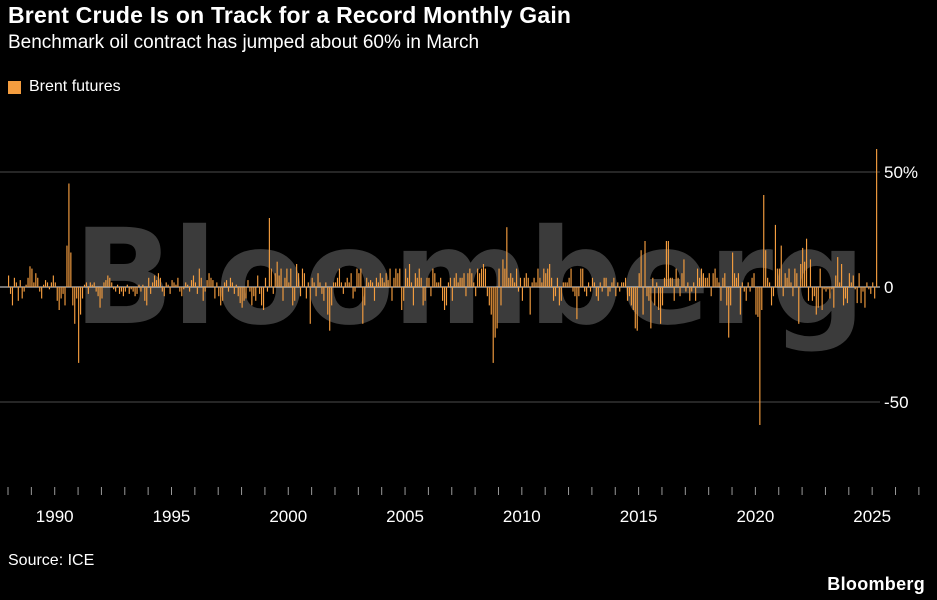 This screenshot has height=600, width=937. I want to click on x-axis-year-label: 2015, so click(639, 516).